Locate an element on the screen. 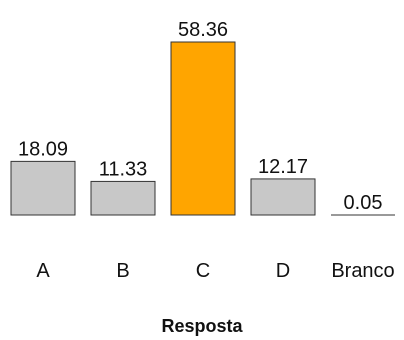 The image size is (404, 340). category-label-d: D is located at coordinates (283, 271).